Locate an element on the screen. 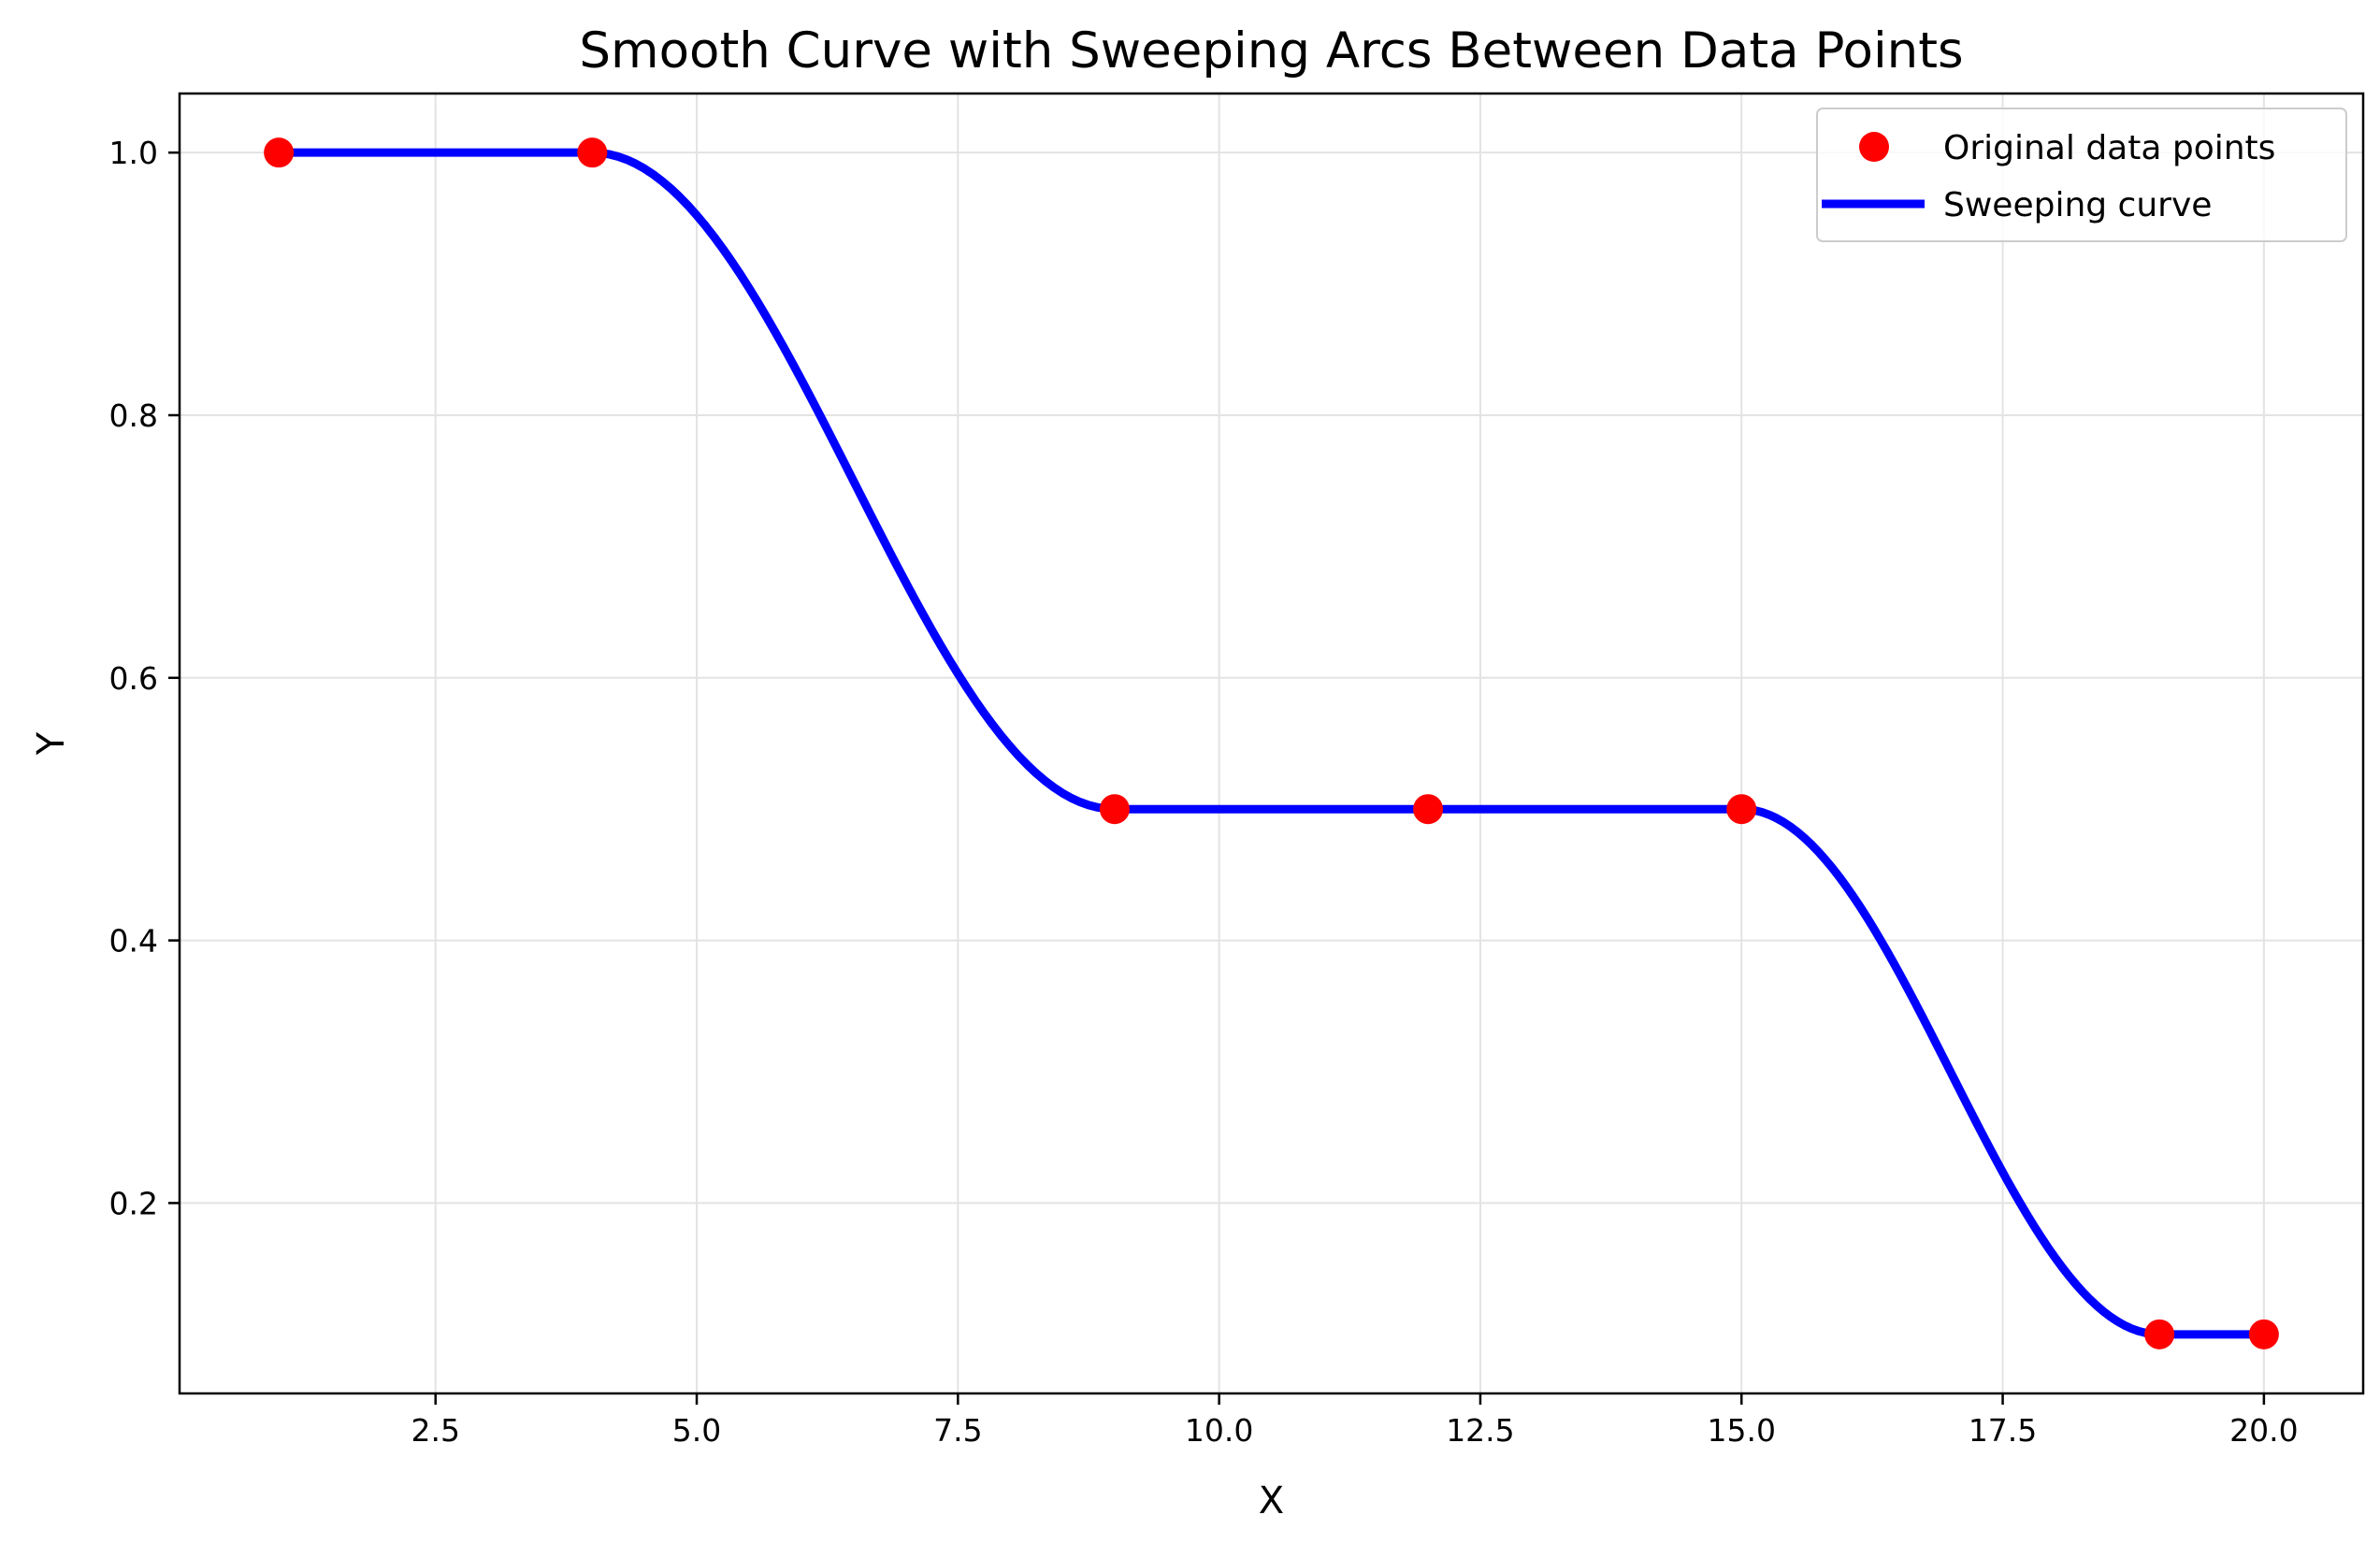  y-tick-label: 0.2 is located at coordinates (133, 1203).